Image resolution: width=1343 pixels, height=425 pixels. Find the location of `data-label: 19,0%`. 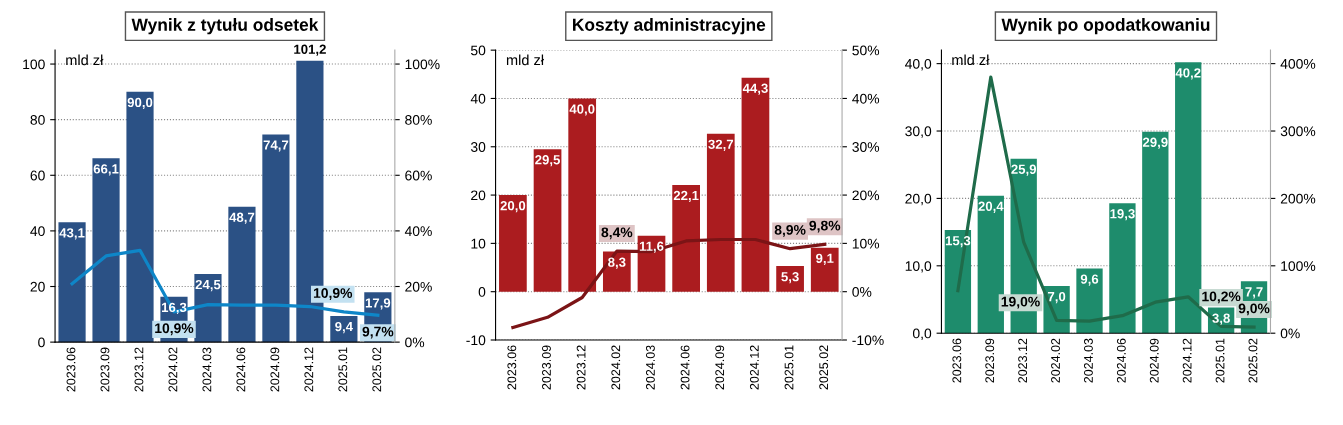

data-label: 19,0% is located at coordinates (1020, 302).